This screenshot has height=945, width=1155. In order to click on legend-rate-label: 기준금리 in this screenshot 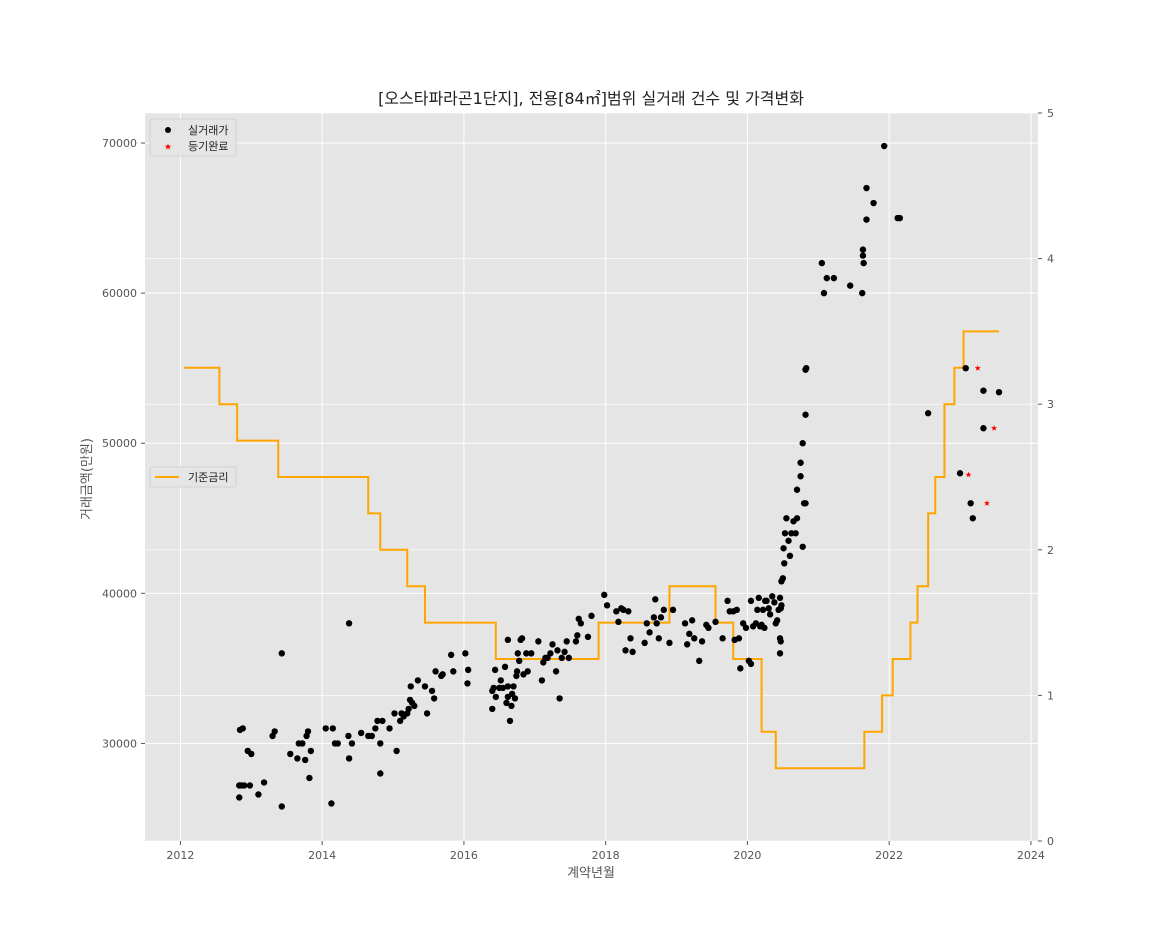, I will do `click(208, 477)`.